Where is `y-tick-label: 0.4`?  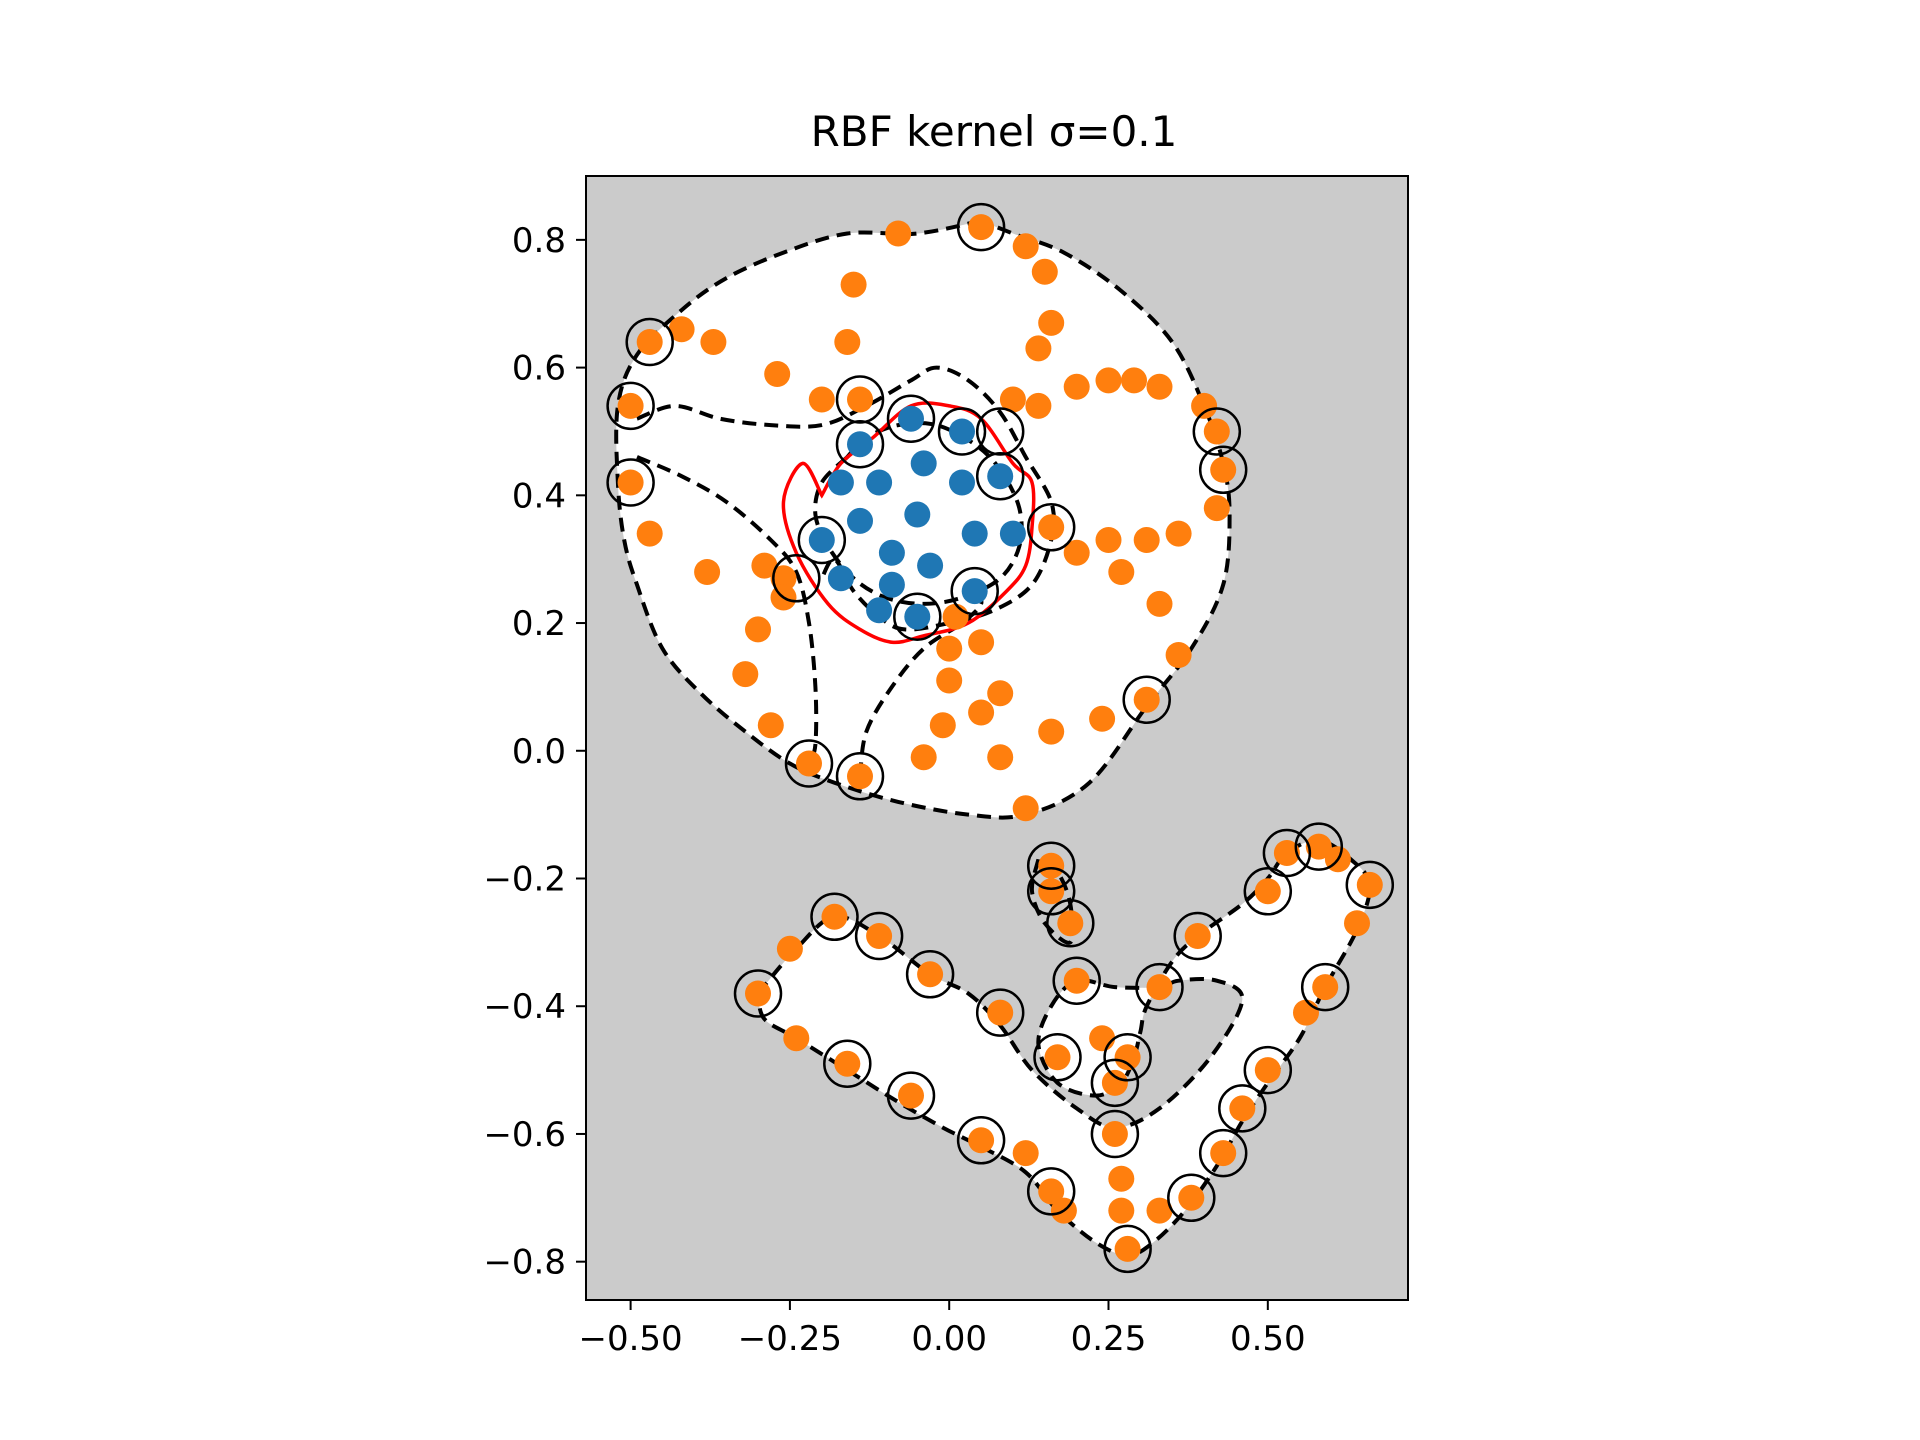
y-tick-label: 0.4 is located at coordinates (539, 496).